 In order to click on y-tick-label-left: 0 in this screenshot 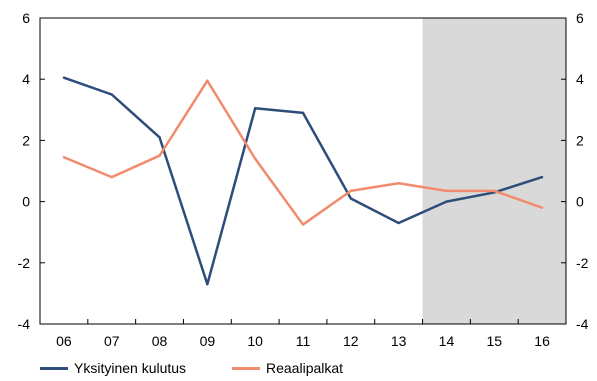, I will do `click(26, 202)`.